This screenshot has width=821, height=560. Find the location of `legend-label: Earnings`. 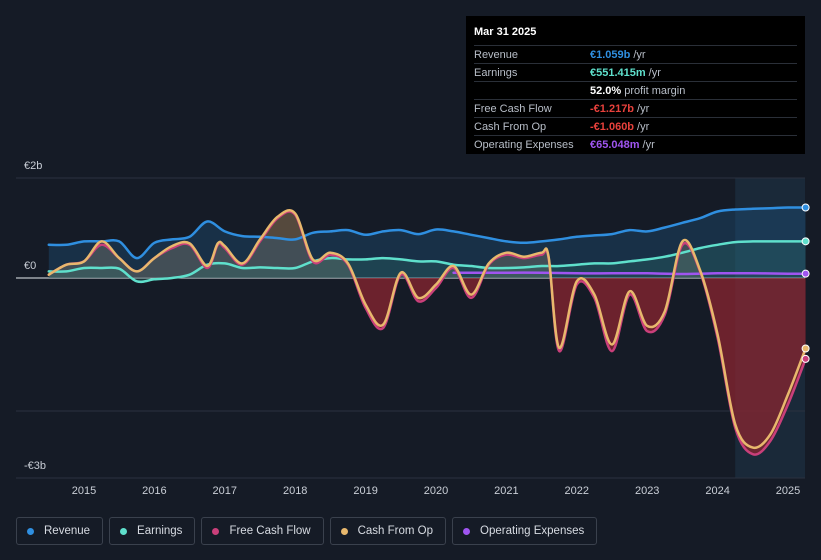

legend-label: Earnings is located at coordinates (160, 531).